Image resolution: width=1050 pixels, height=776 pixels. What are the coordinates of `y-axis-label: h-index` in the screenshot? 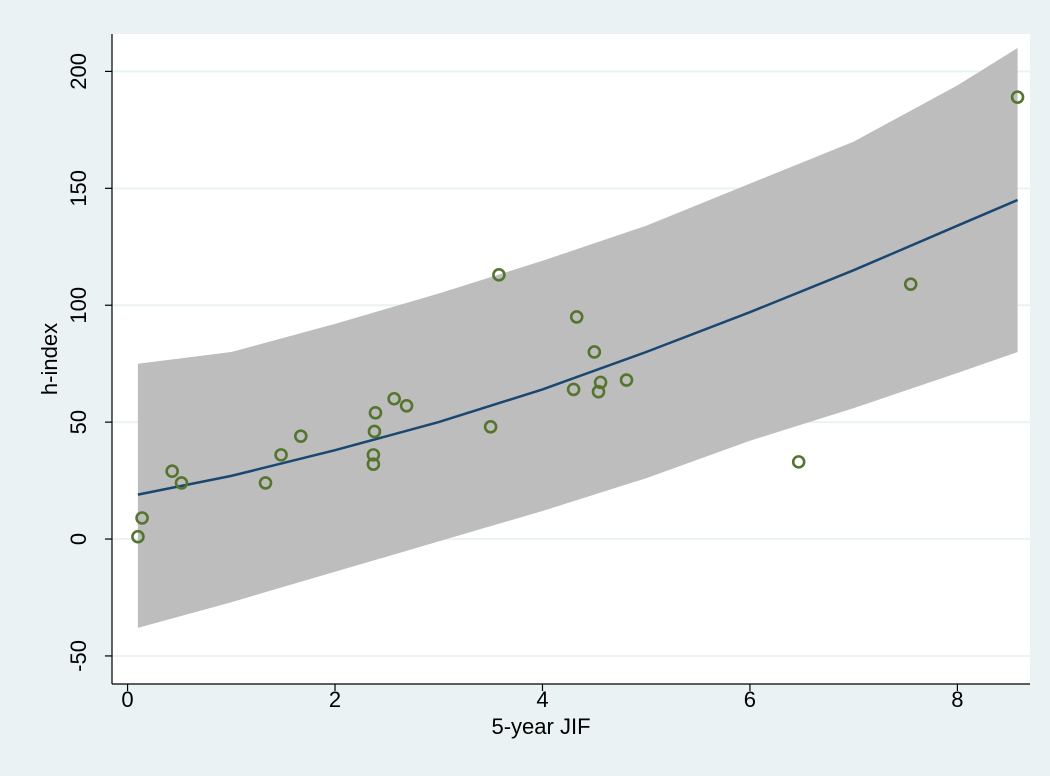 It's located at (49, 359).